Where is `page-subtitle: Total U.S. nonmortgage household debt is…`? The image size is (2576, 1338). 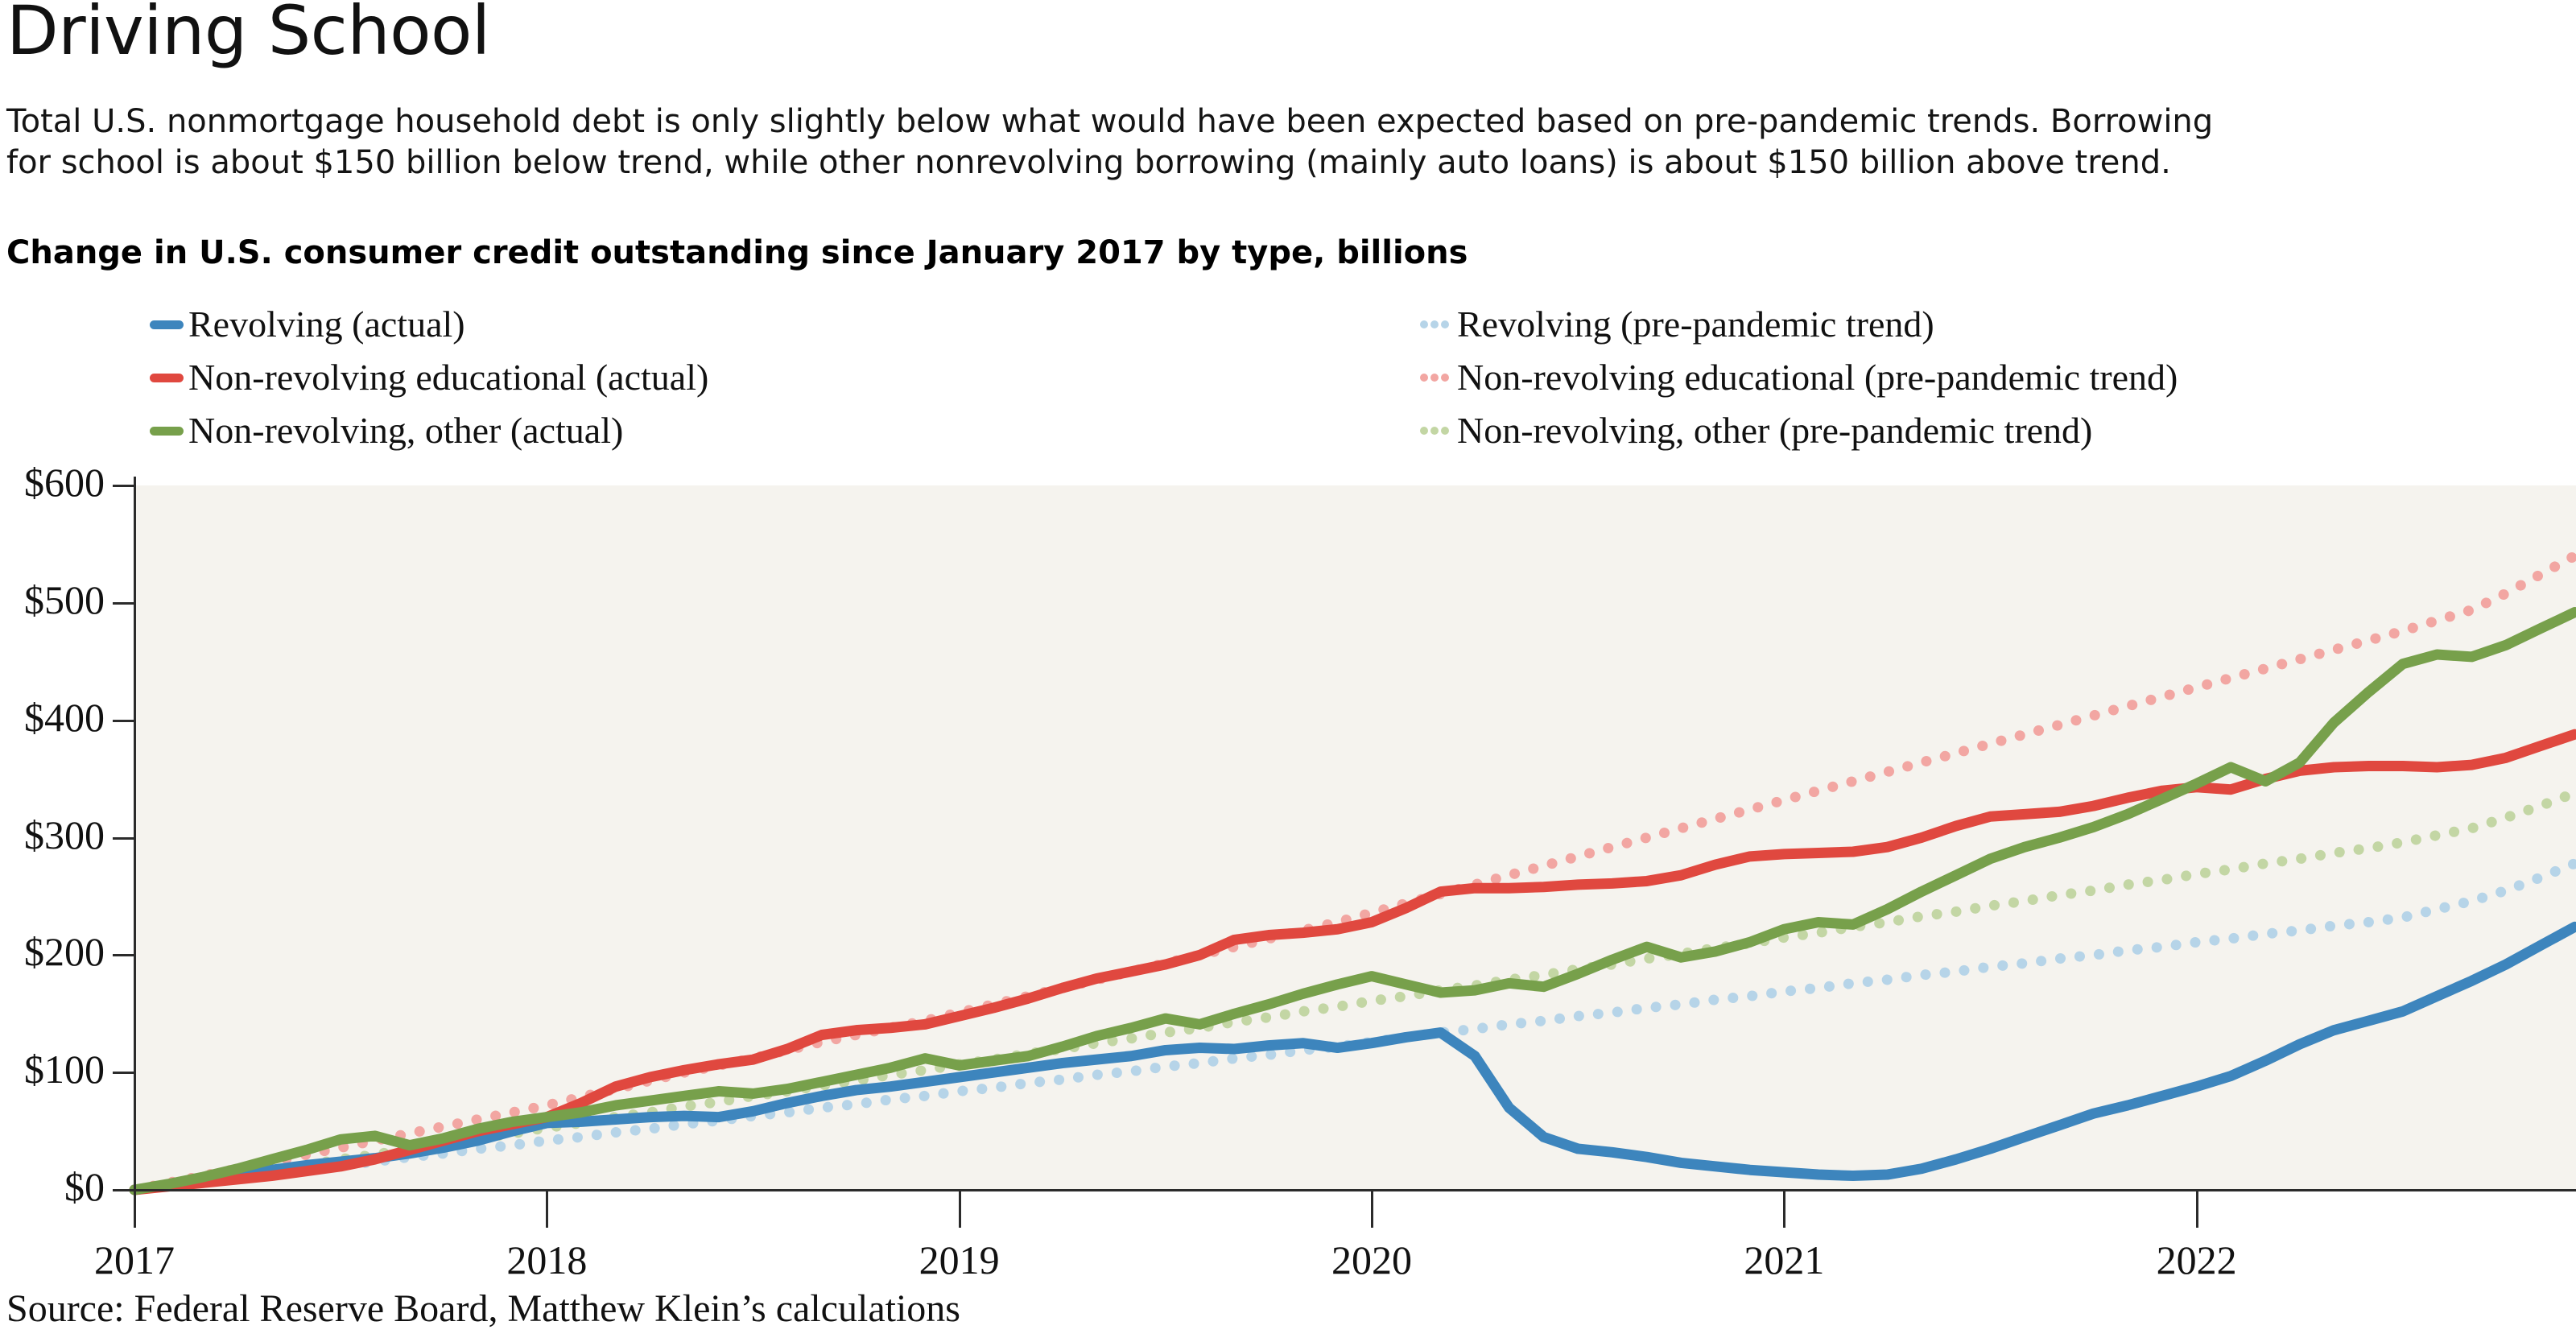
page-subtitle: Total U.S. nonmortgage household debt is… is located at coordinates (1290, 142).